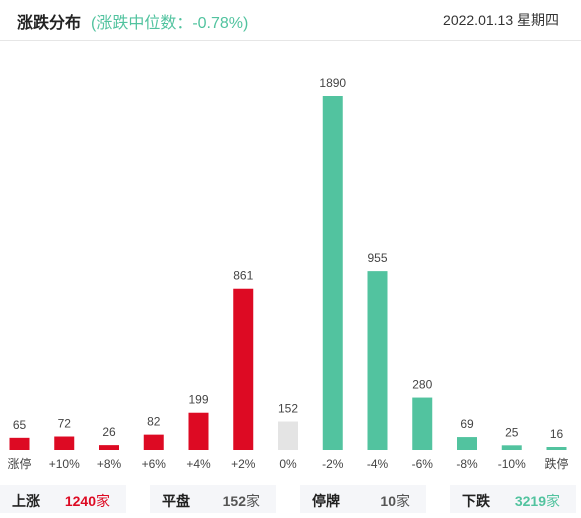 The image size is (581, 518). Describe the element at coordinates (378, 464) in the screenshot. I see `category-label-8: -4%` at that location.